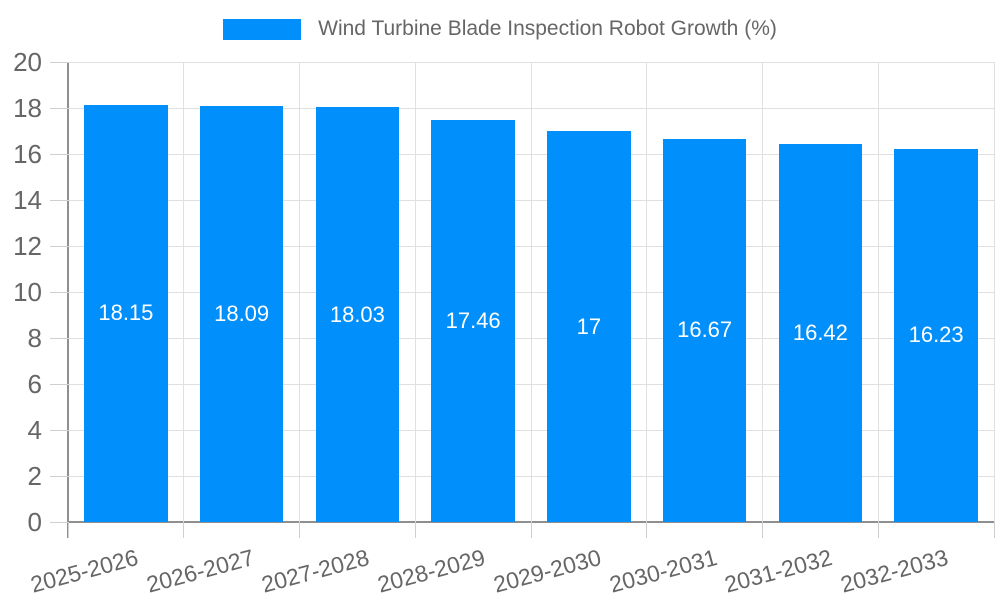 This screenshot has width=1000, height=600. I want to click on y-tick-label: 2, so click(34, 476).